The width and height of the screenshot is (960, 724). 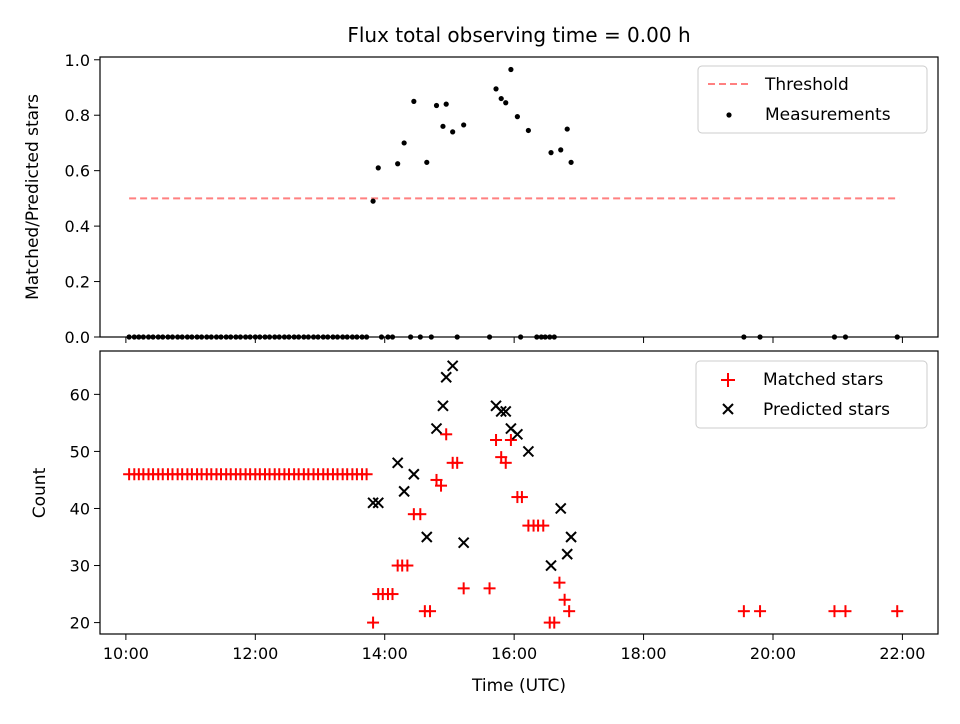 I want to click on legend-predicted-label: Predicted stars, so click(x=826, y=410).